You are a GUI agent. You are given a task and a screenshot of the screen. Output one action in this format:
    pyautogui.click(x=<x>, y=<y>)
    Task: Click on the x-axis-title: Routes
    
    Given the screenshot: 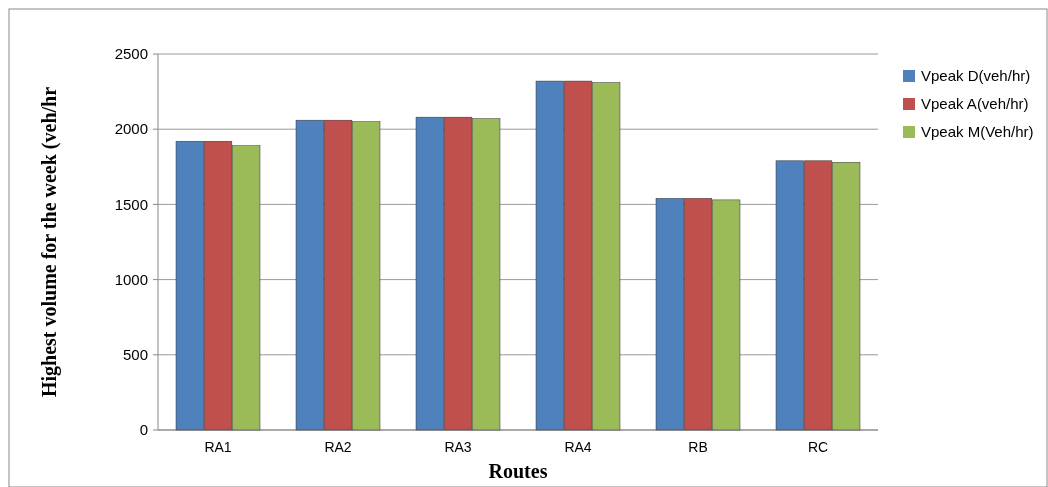 What is the action you would take?
    pyautogui.click(x=518, y=471)
    